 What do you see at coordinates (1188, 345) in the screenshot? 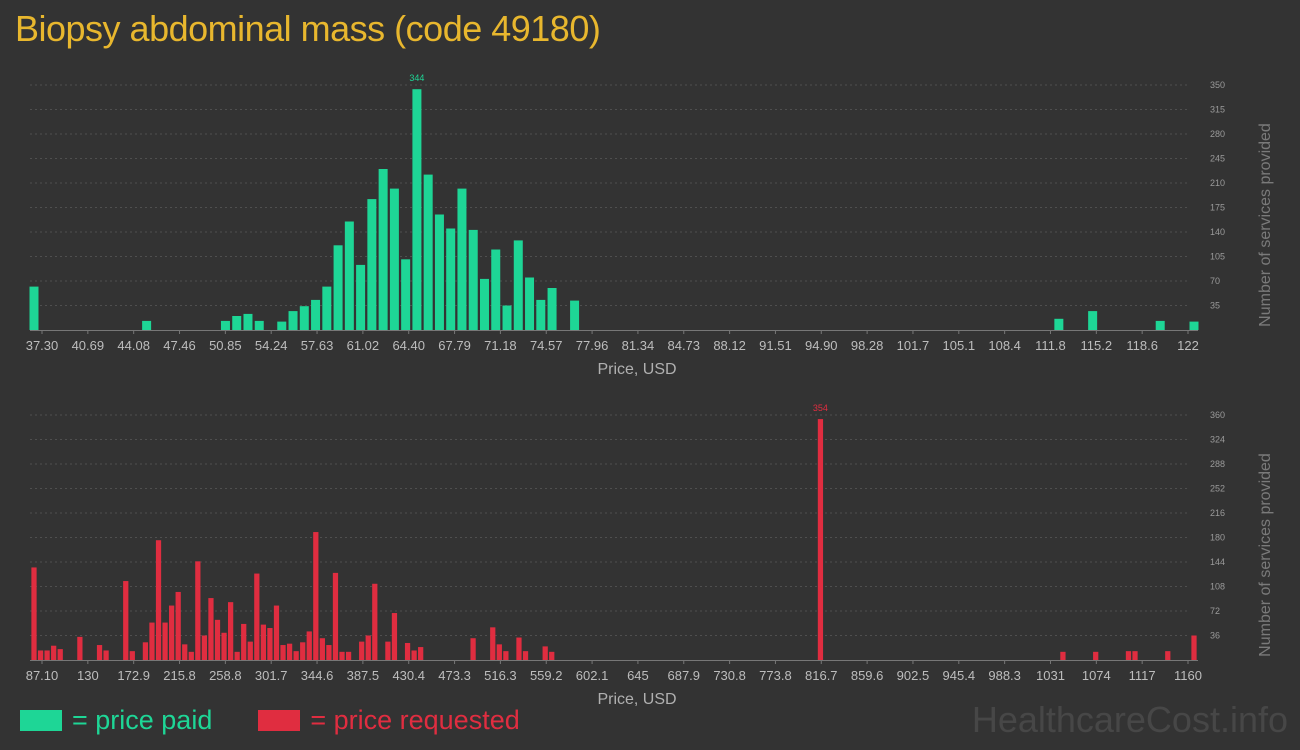
I see `x-tick-label: 122` at bounding box center [1188, 345].